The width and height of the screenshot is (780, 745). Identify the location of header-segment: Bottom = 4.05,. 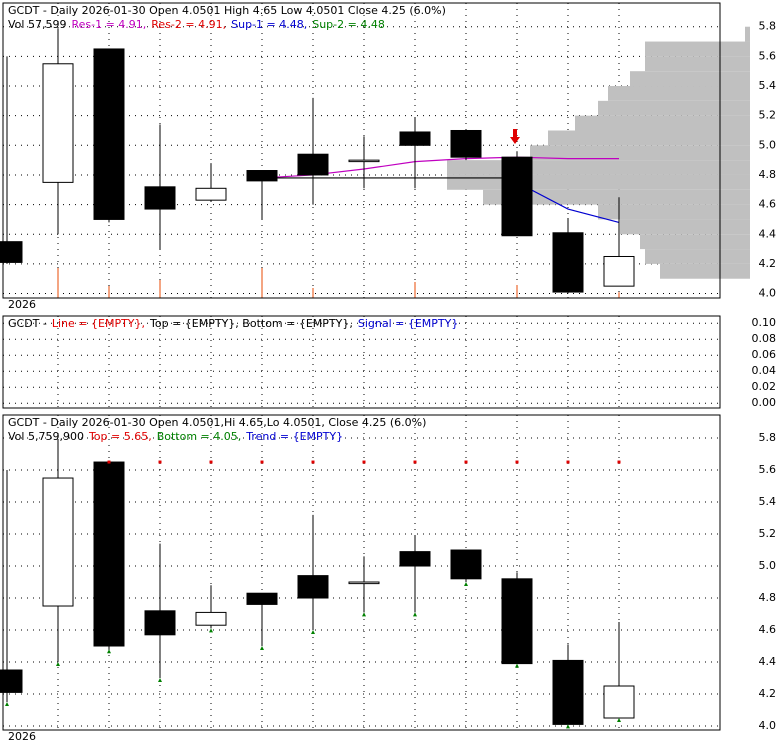
(199, 436).